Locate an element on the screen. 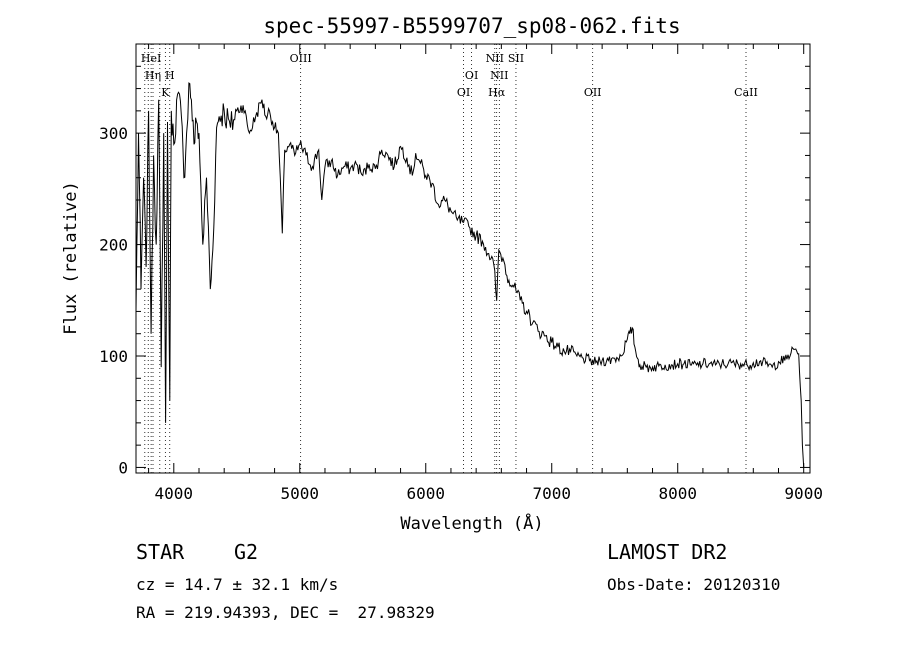 Image resolution: width=900 pixels, height=650 pixels. x-tick-label: 6000 is located at coordinates (425, 493).